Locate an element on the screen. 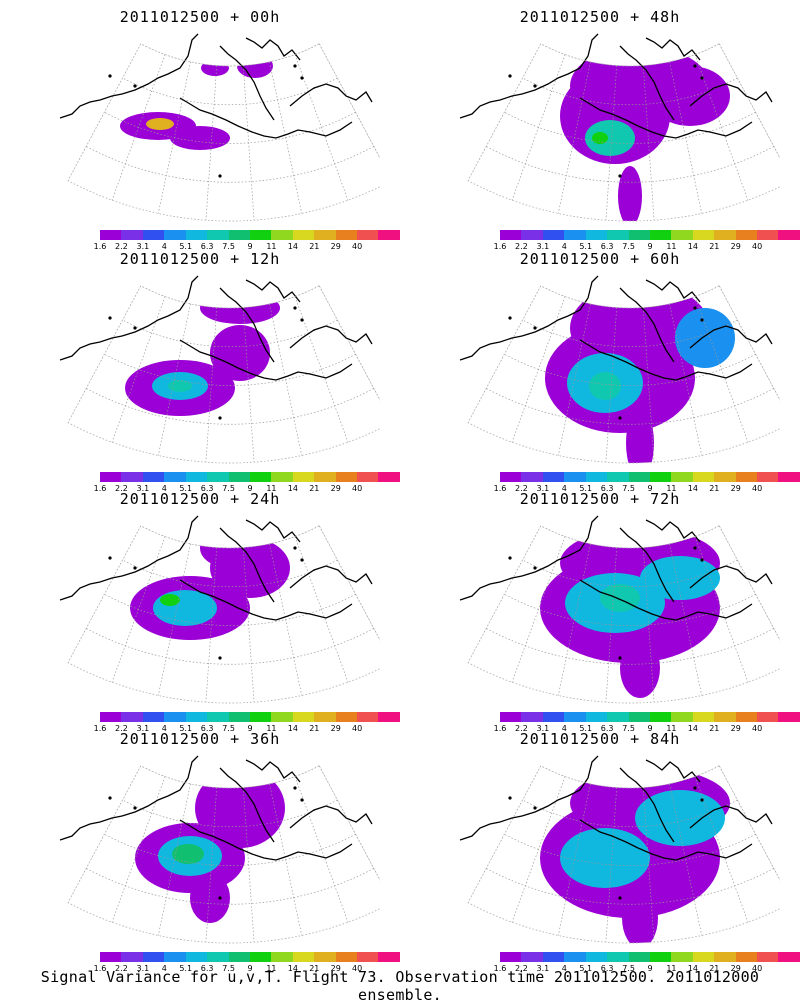  colorbar is located at coordinates (250, 235).